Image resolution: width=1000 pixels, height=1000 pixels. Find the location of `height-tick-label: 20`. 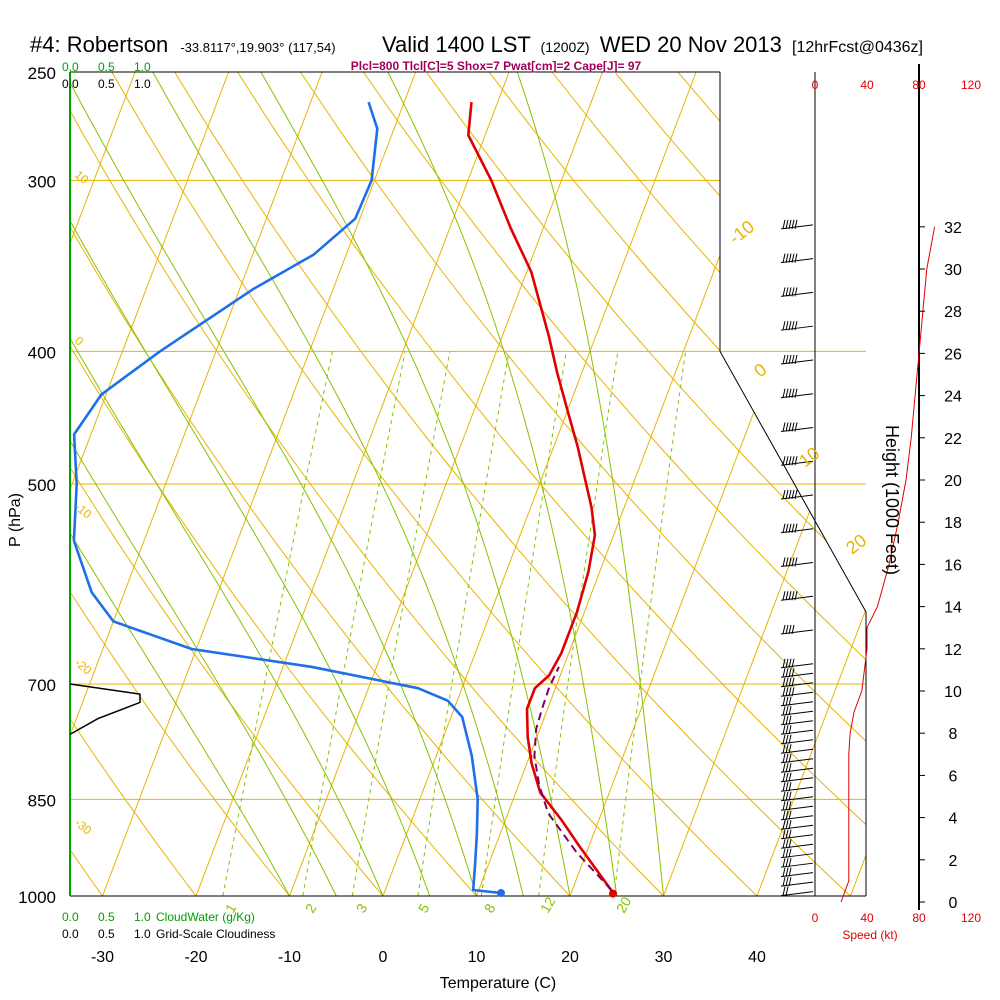

height-tick-label: 20 is located at coordinates (953, 481).